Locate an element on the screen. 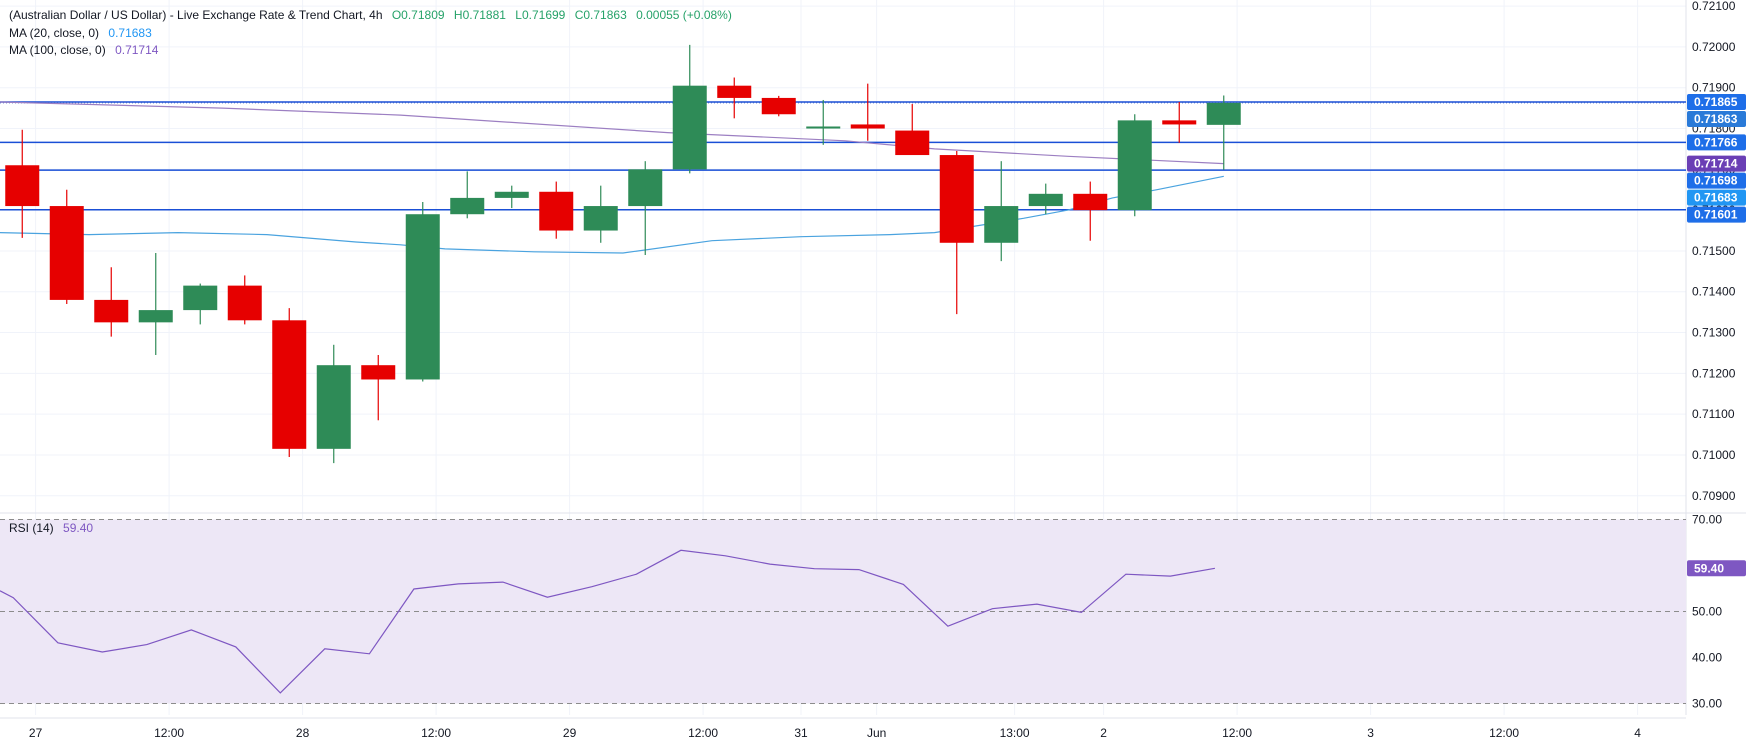  price-tag-label: 0.71766 is located at coordinates (1716, 142).